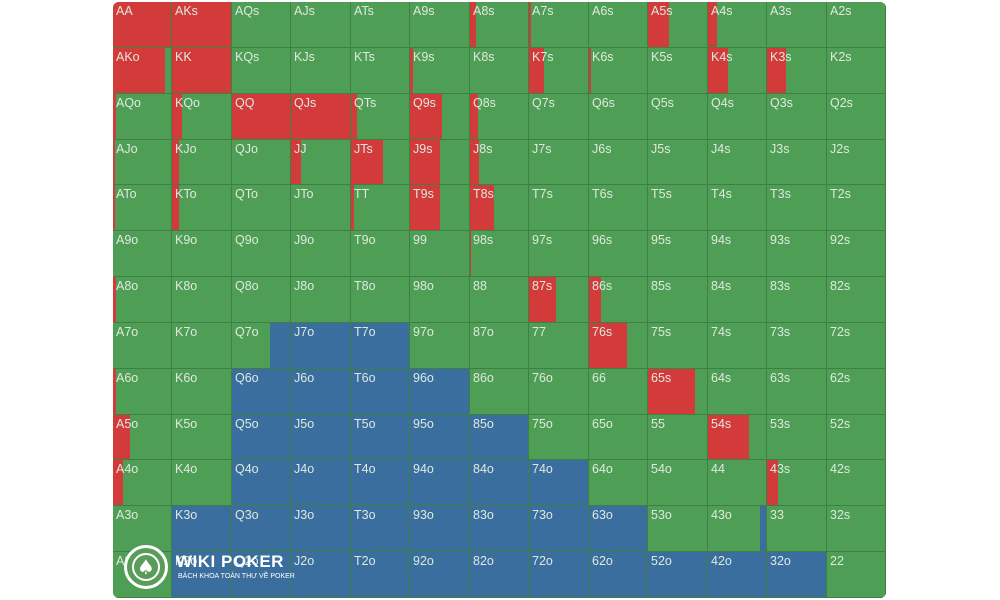 This screenshot has width=1000, height=600. I want to click on hand-cell-T9s: T9s, so click(440, 208).